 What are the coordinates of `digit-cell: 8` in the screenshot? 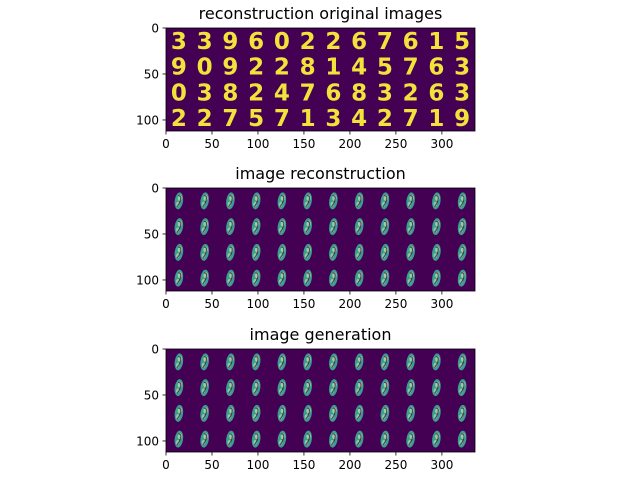 It's located at (308, 68).